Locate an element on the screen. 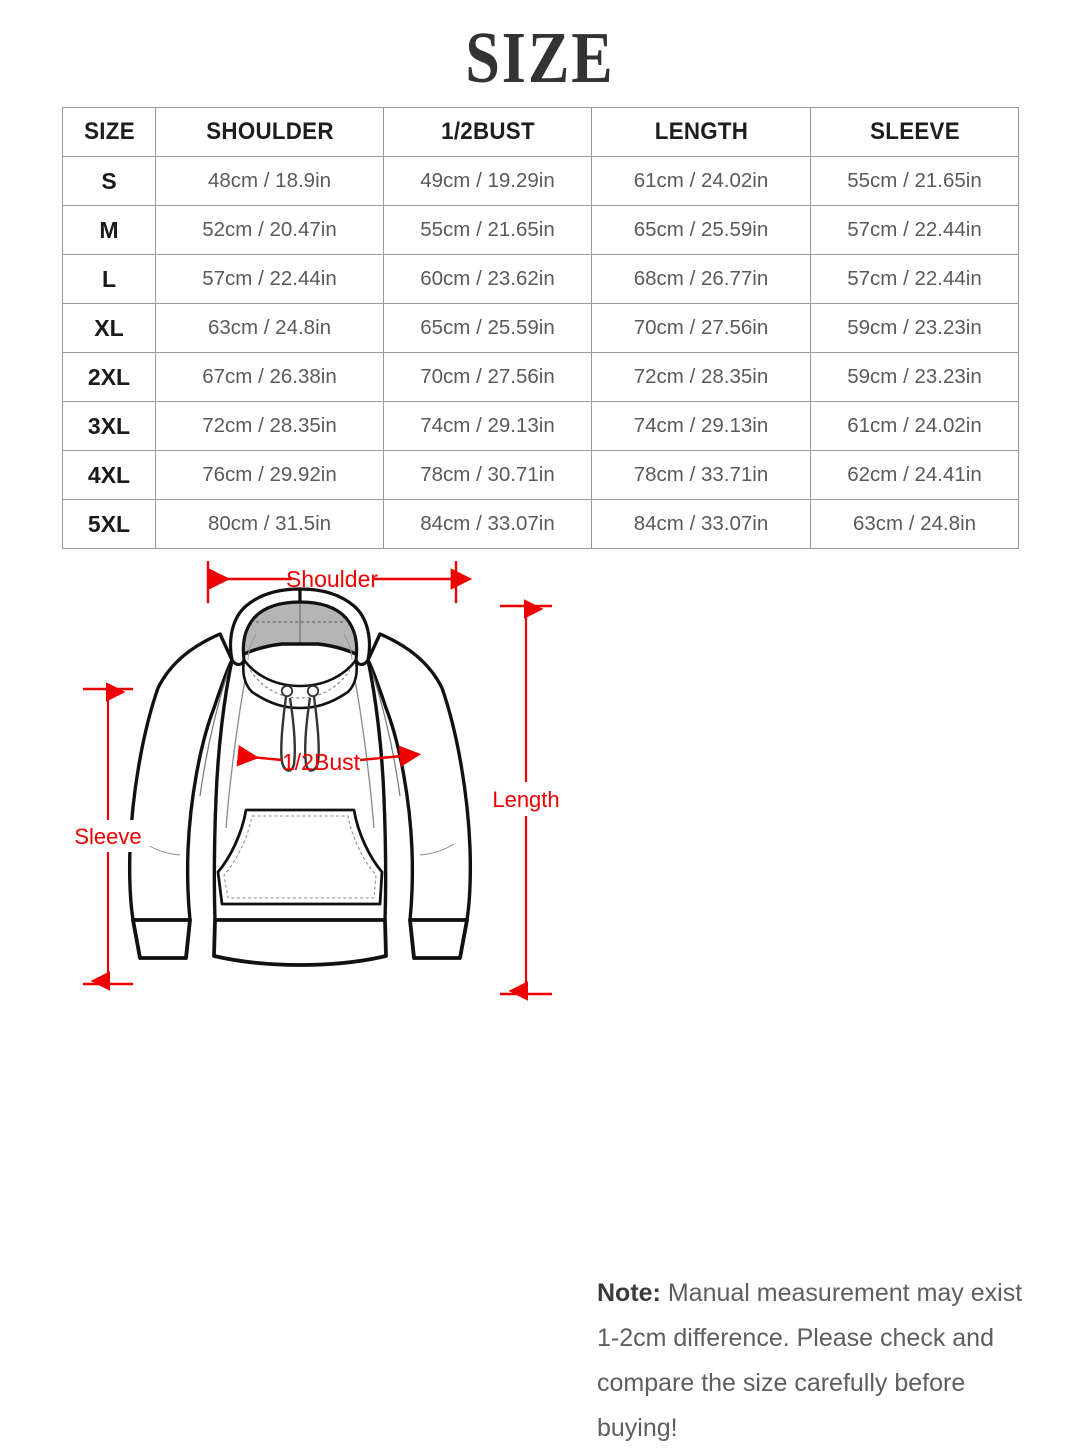  cell-shoulder: 80cm / 31.5in is located at coordinates (269, 524).